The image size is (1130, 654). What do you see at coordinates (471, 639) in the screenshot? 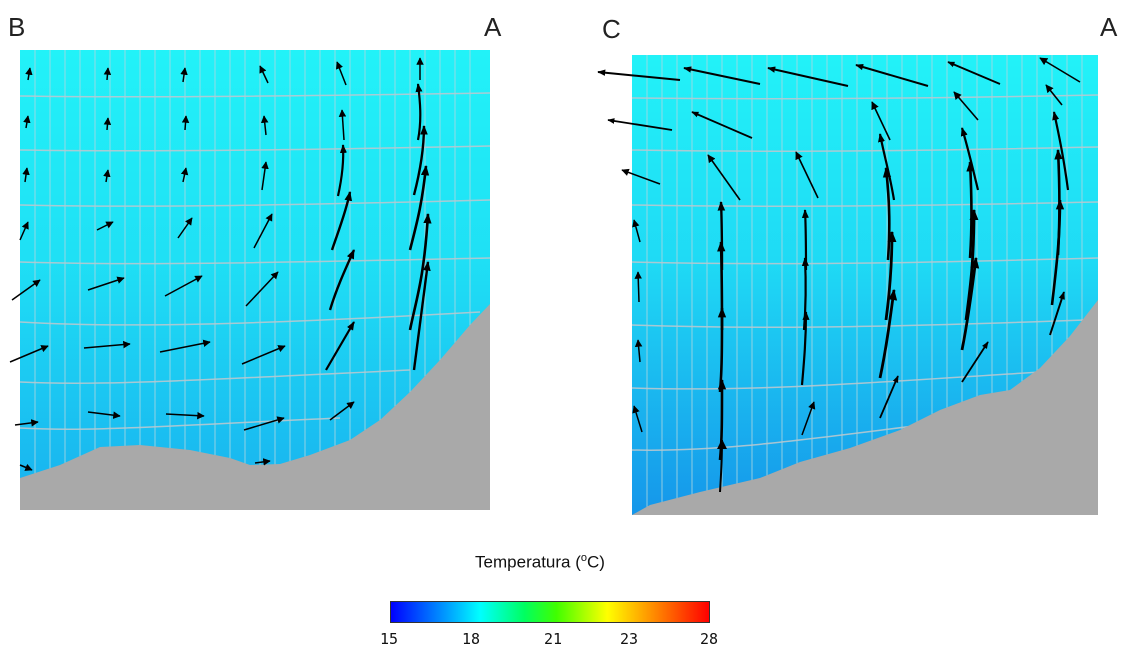
I see `colorbar-tick-18: 18` at bounding box center [471, 639].